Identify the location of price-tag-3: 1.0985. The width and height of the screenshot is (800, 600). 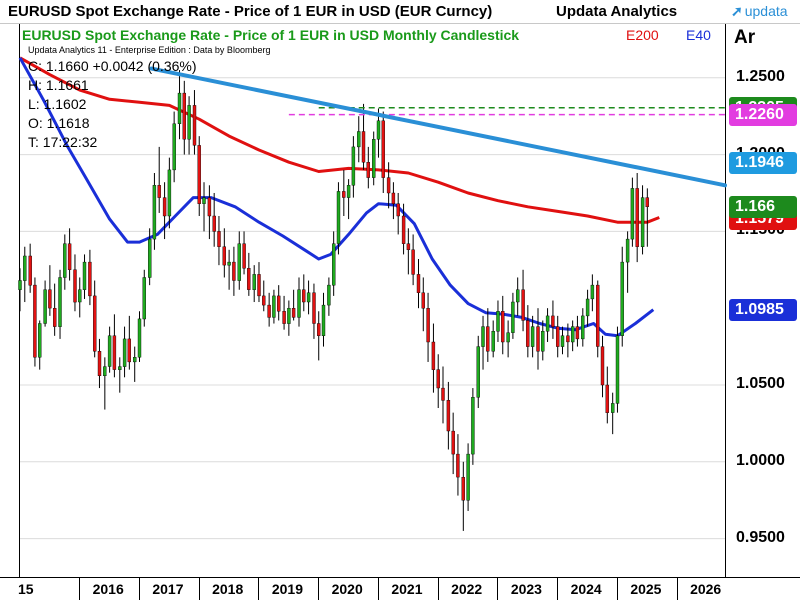
(763, 310).